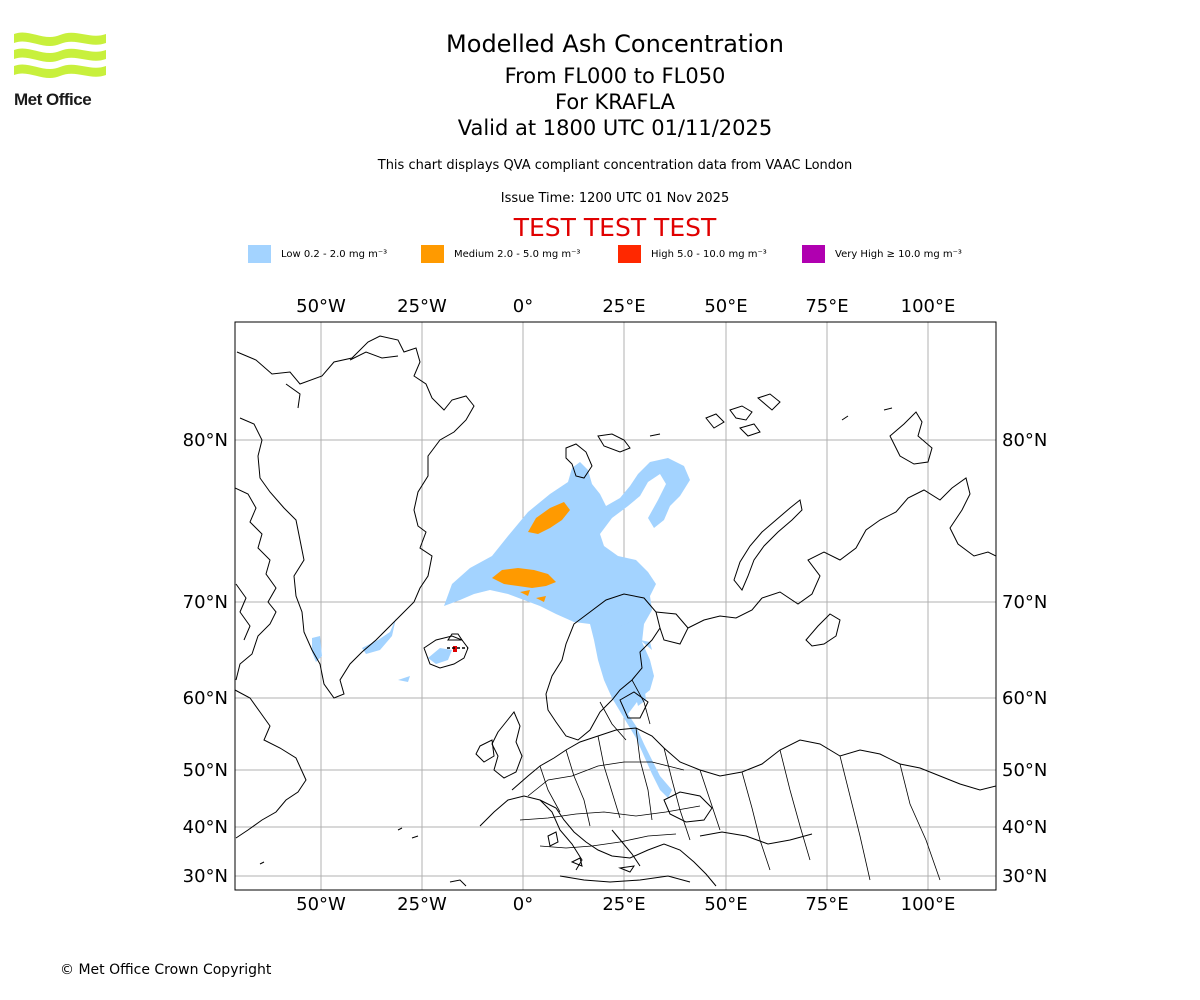  Describe the element at coordinates (334, 254) in the screenshot. I see `legend-label-low: Low 0.2 - 2.0 mg m⁻³` at that location.